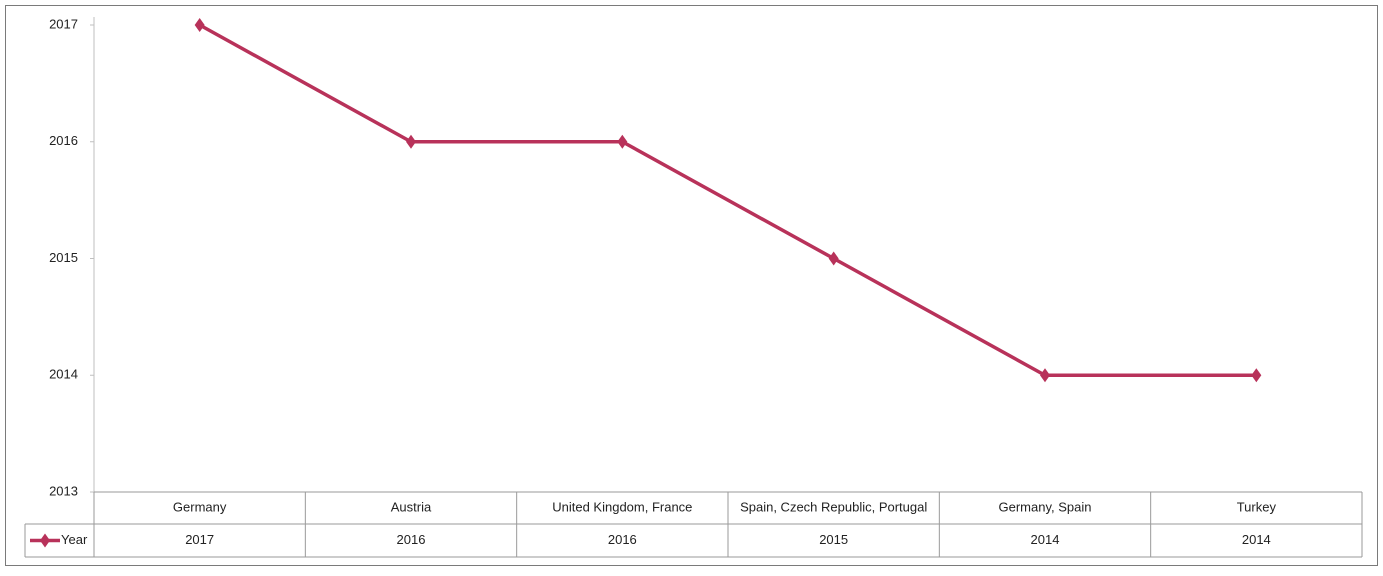 The width and height of the screenshot is (1383, 576). Describe the element at coordinates (45, 540) in the screenshot. I see `legend-marker` at that location.